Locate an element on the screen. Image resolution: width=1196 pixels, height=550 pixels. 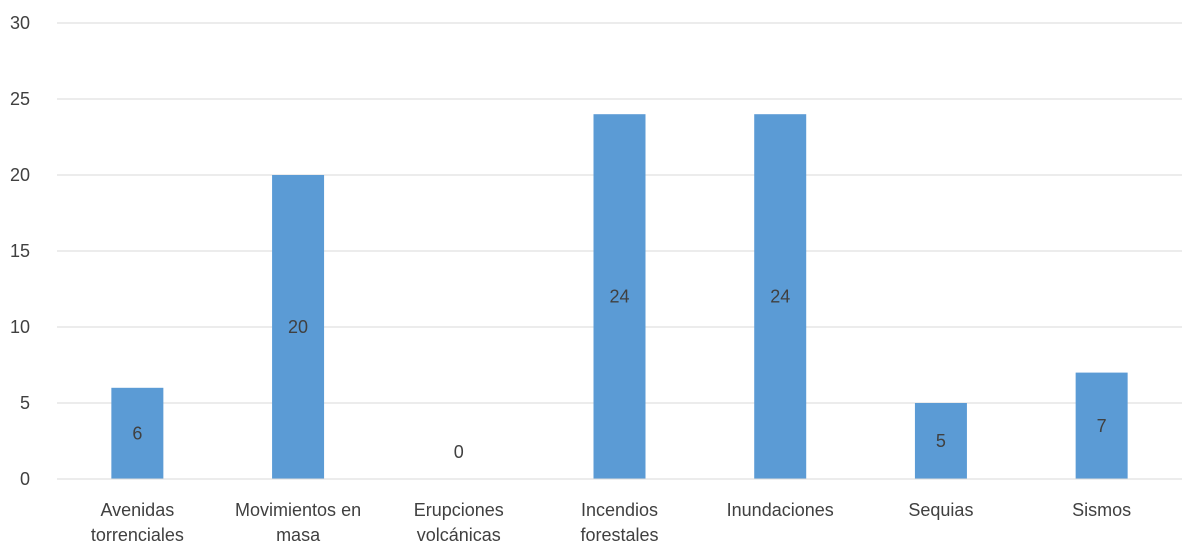
data-label: 6 is located at coordinates (137, 433).